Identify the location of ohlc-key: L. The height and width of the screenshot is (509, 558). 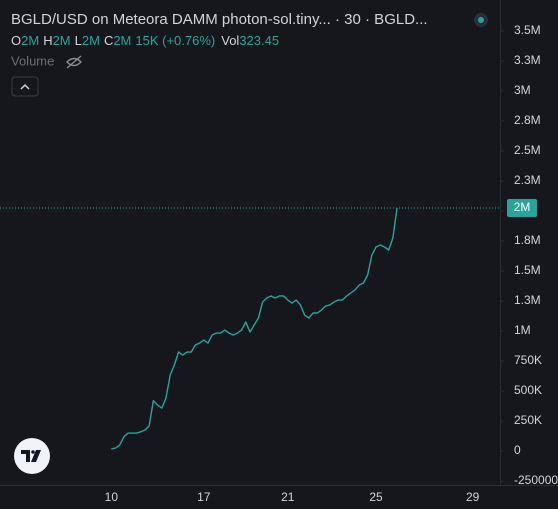
(78, 40).